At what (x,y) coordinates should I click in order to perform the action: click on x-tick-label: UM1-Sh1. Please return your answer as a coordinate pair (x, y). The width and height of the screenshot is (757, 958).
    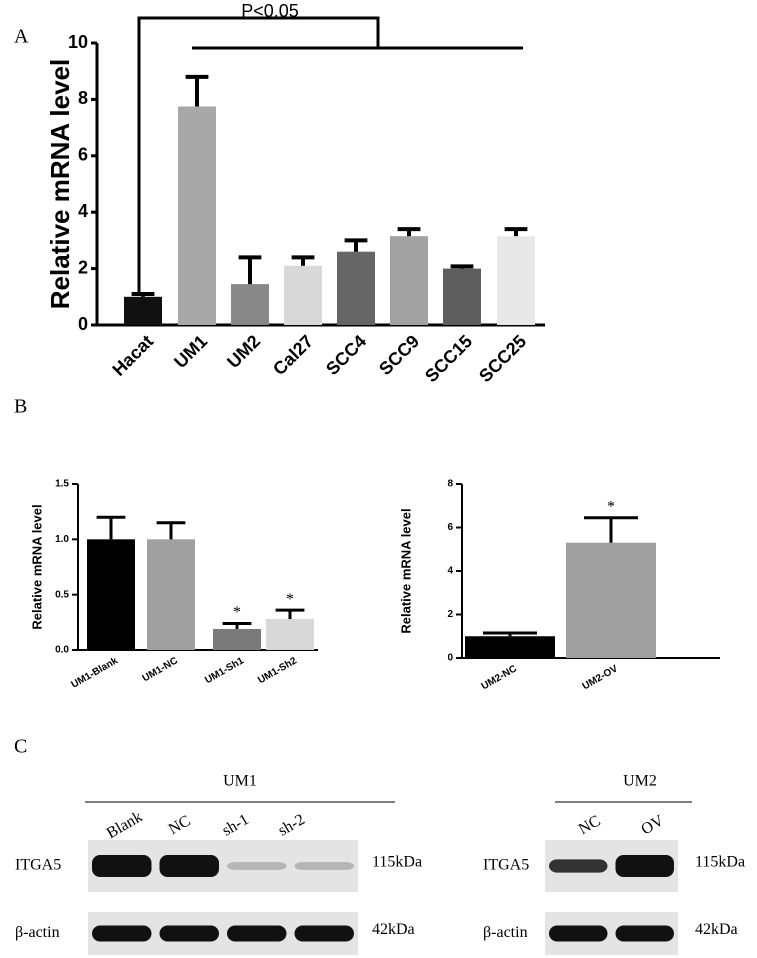
    Looking at the image, I should click on (224, 670).